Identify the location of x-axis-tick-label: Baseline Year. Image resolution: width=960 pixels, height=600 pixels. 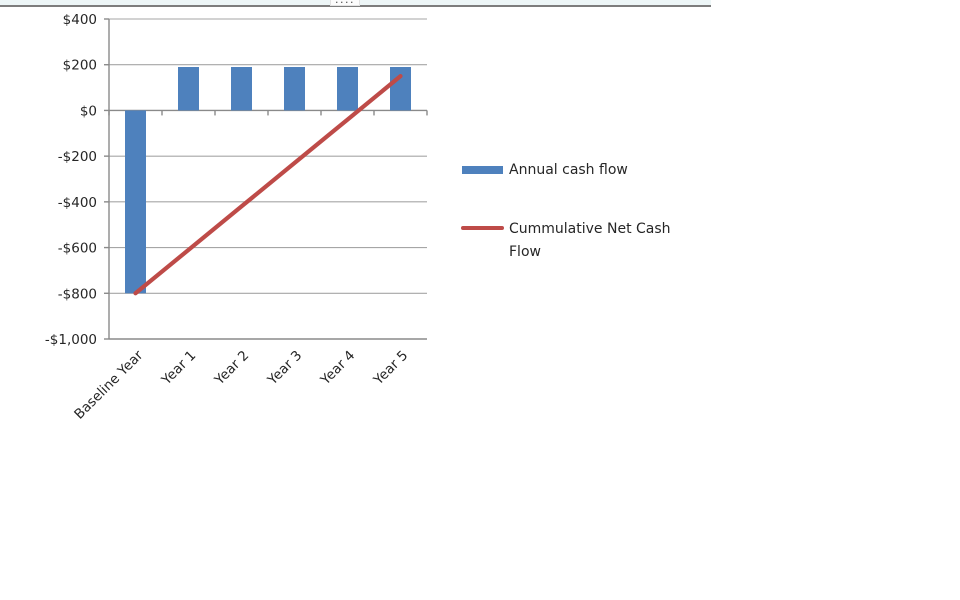
(108, 384).